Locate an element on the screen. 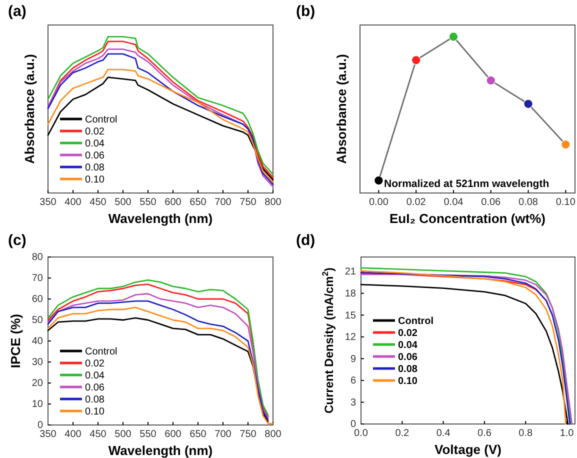 Image resolution: width=577 pixels, height=458 pixels. x-axis-title: EuI₂ Concentration (wt%) is located at coordinates (468, 218).